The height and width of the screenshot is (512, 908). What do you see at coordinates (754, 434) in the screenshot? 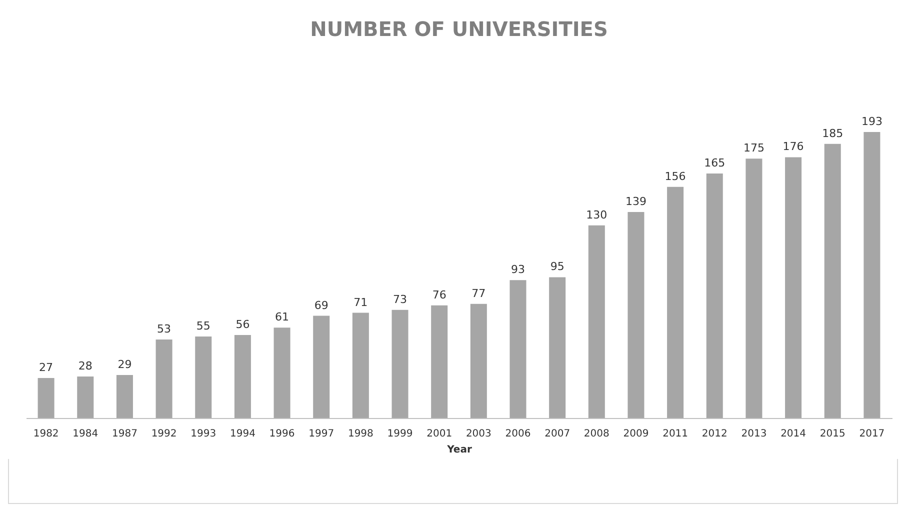
I see `x-tick-label: 2013` at bounding box center [754, 434].